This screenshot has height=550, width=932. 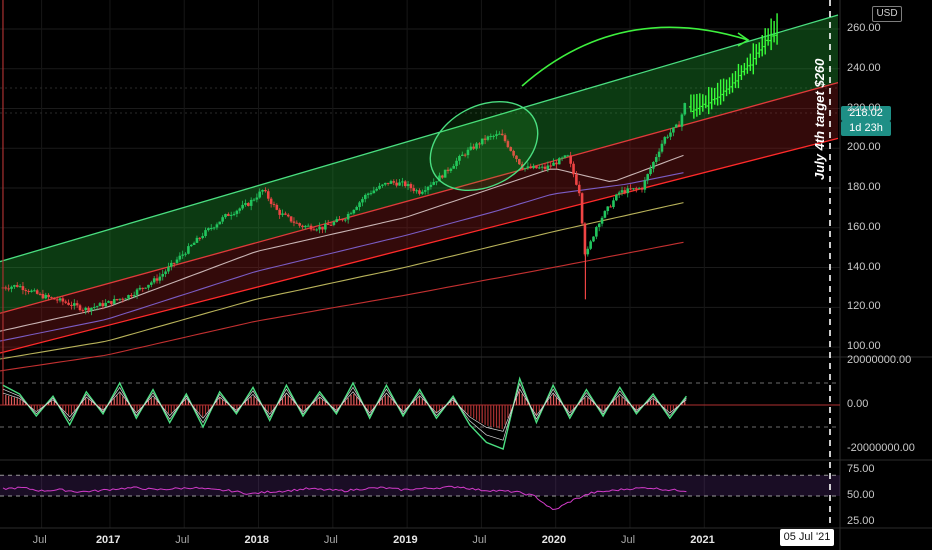 I want to click on currency-badge: USD, so click(x=887, y=14).